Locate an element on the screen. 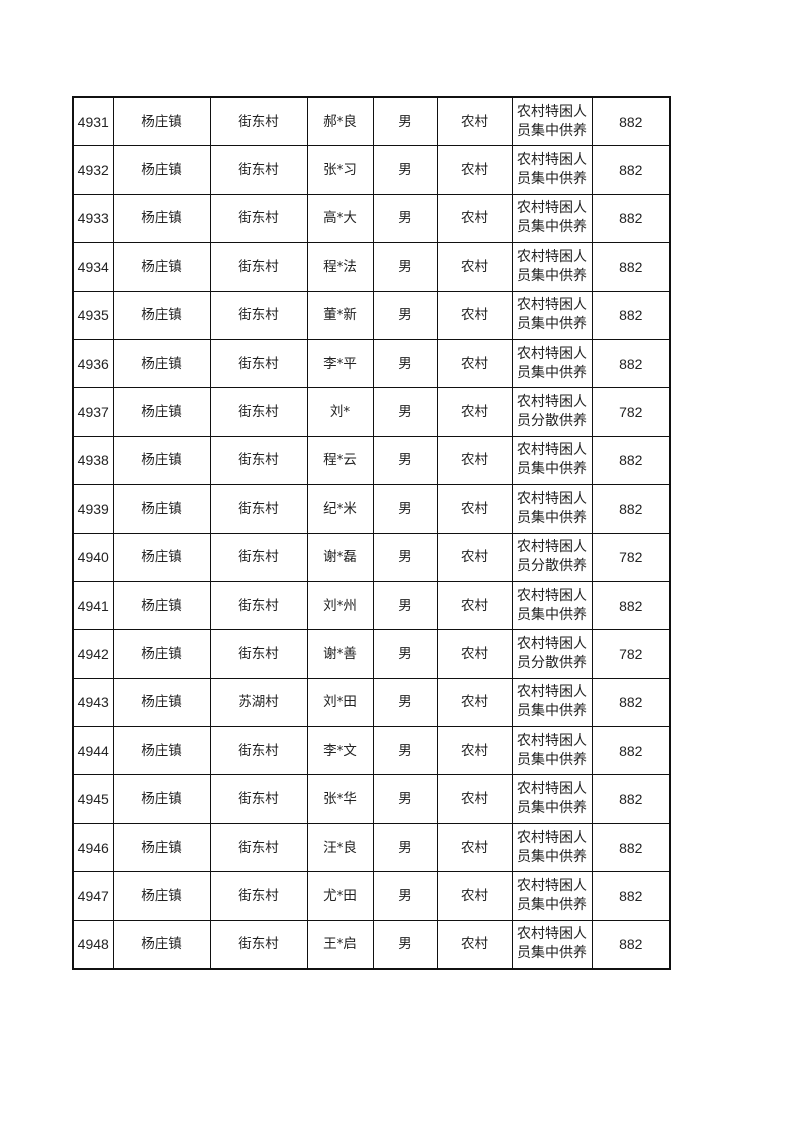 This screenshot has height=1122, width=793. name-cell: 董*新 is located at coordinates (340, 315).